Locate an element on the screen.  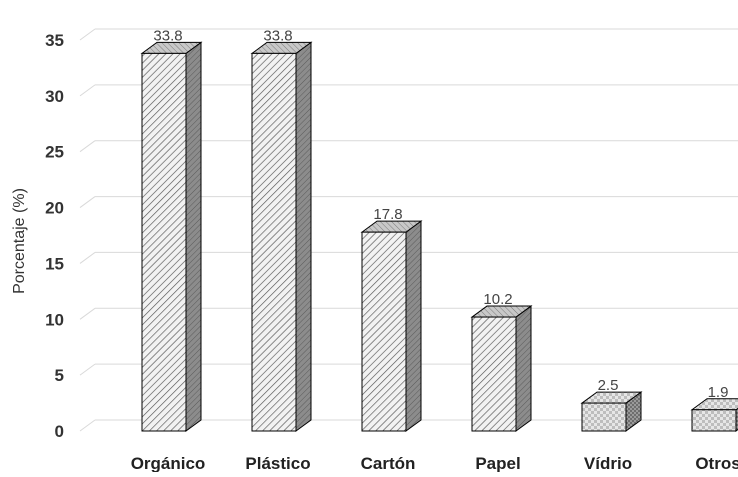
y-tick-label: 25 is located at coordinates (54, 152).